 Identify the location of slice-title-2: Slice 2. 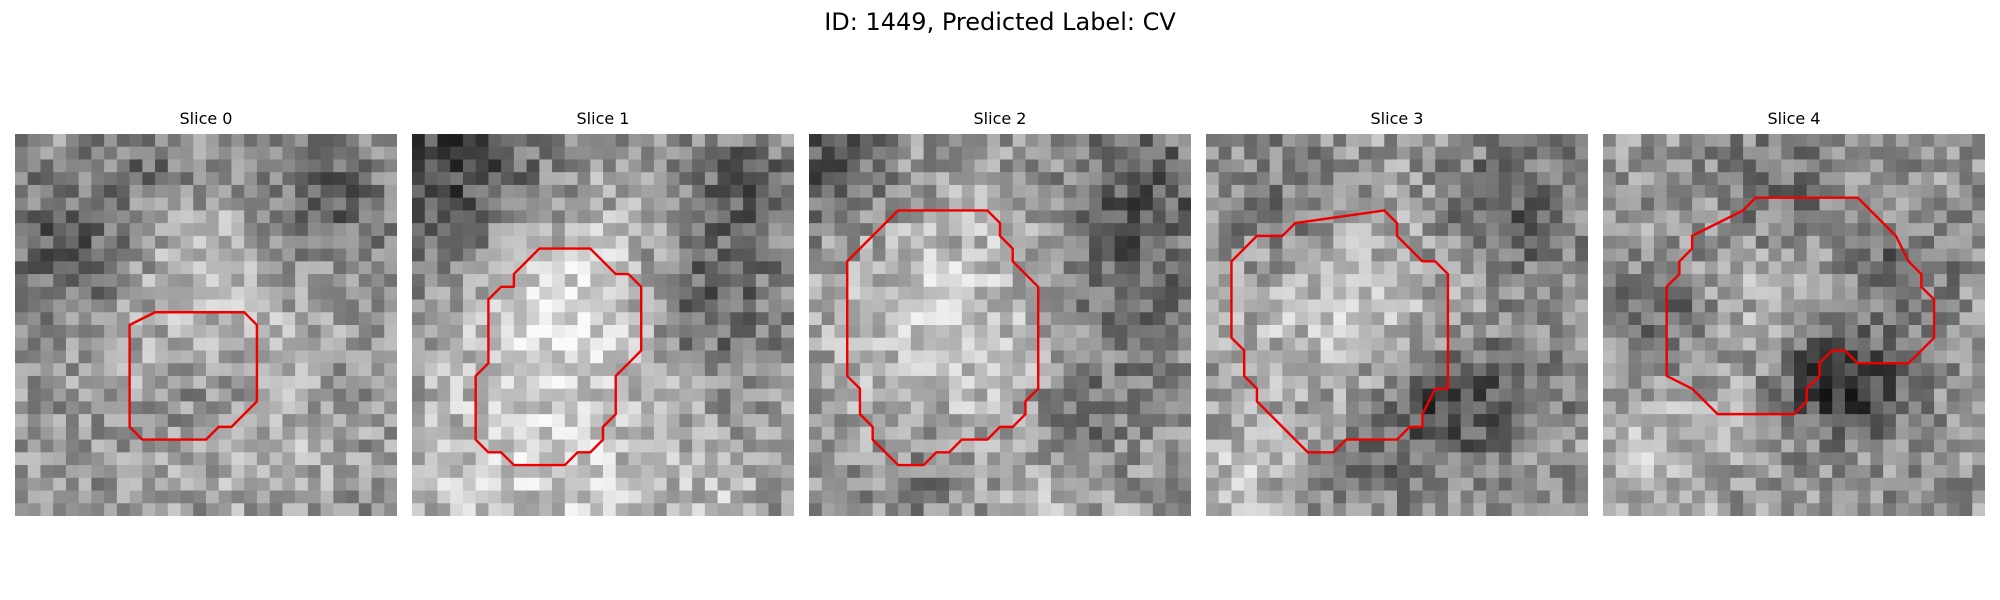
(1000, 118).